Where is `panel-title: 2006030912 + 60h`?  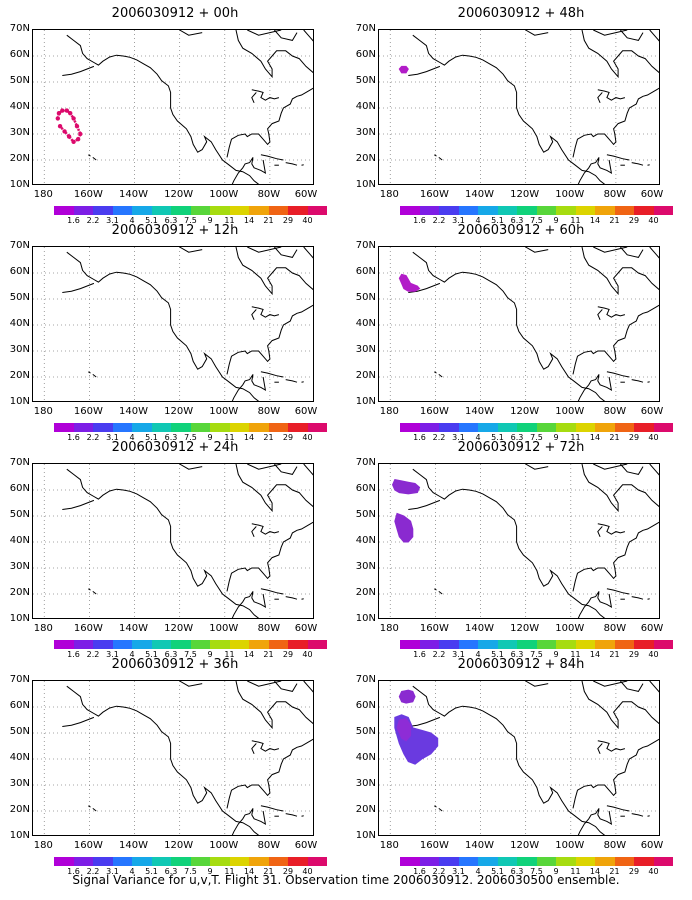 panel-title: 2006030912 + 60h is located at coordinates (521, 230).